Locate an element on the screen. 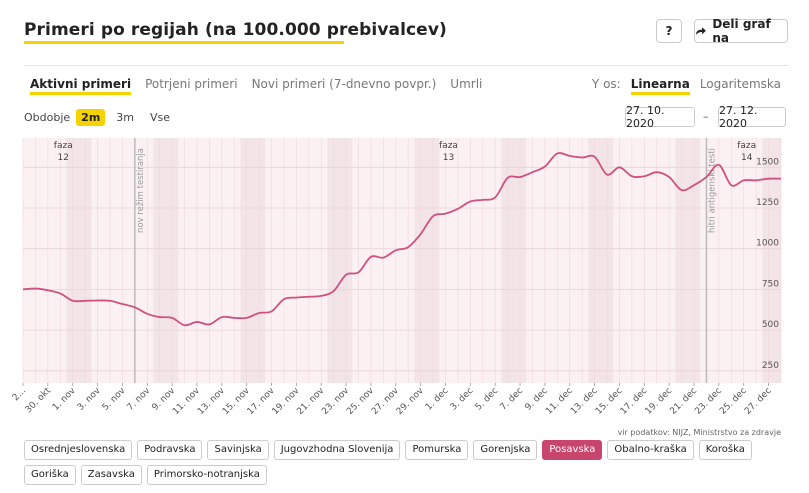 Image resolution: width=809 pixels, height=493 pixels. region-button: Pomurska is located at coordinates (437, 450).